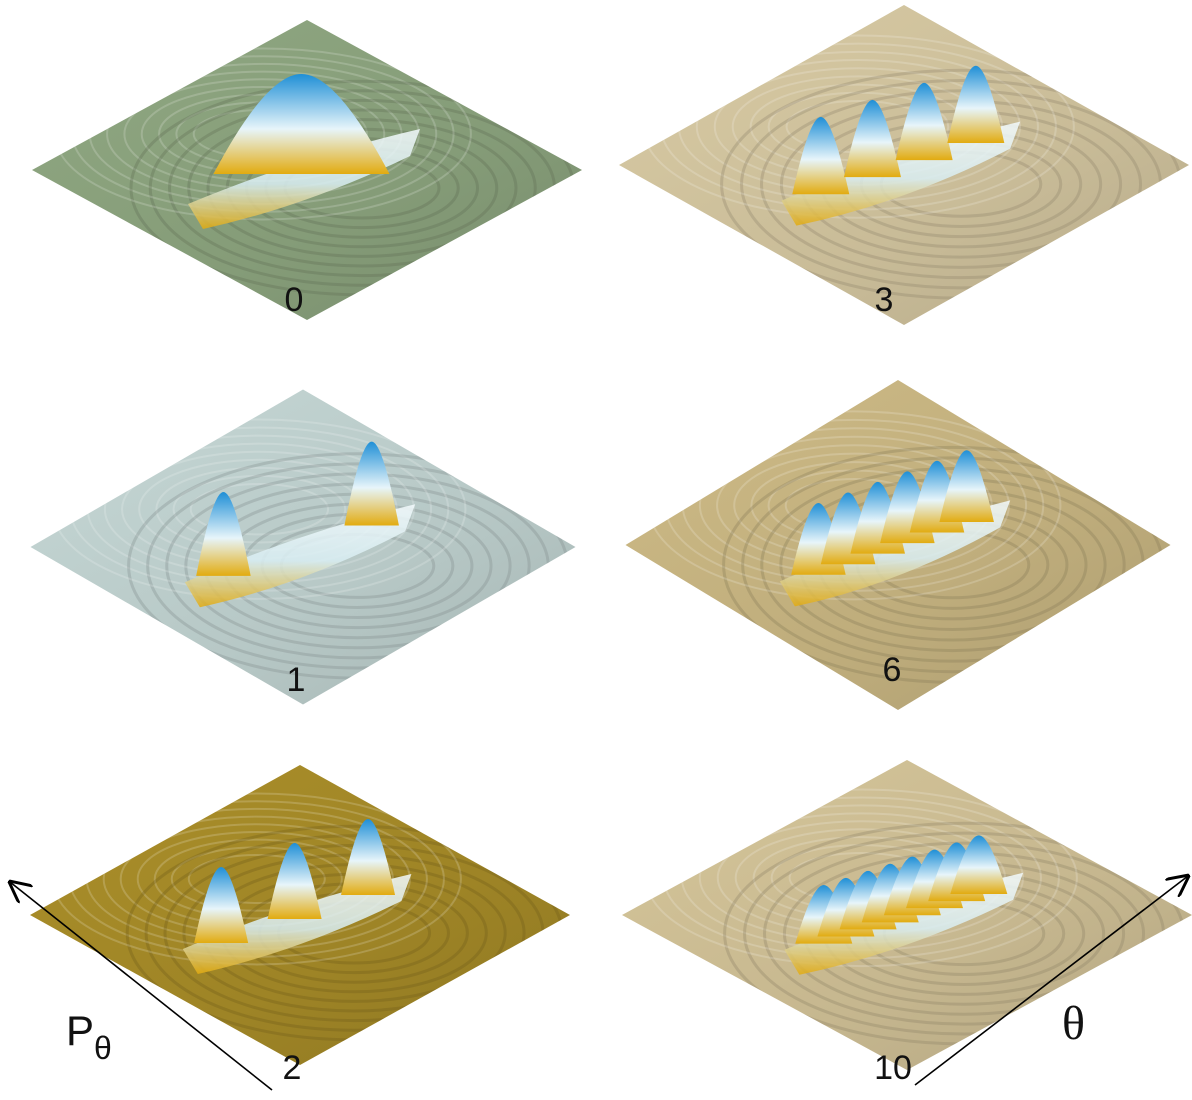  What do you see at coordinates (292, 1068) in the screenshot?
I see `panel-label-2: 2` at bounding box center [292, 1068].